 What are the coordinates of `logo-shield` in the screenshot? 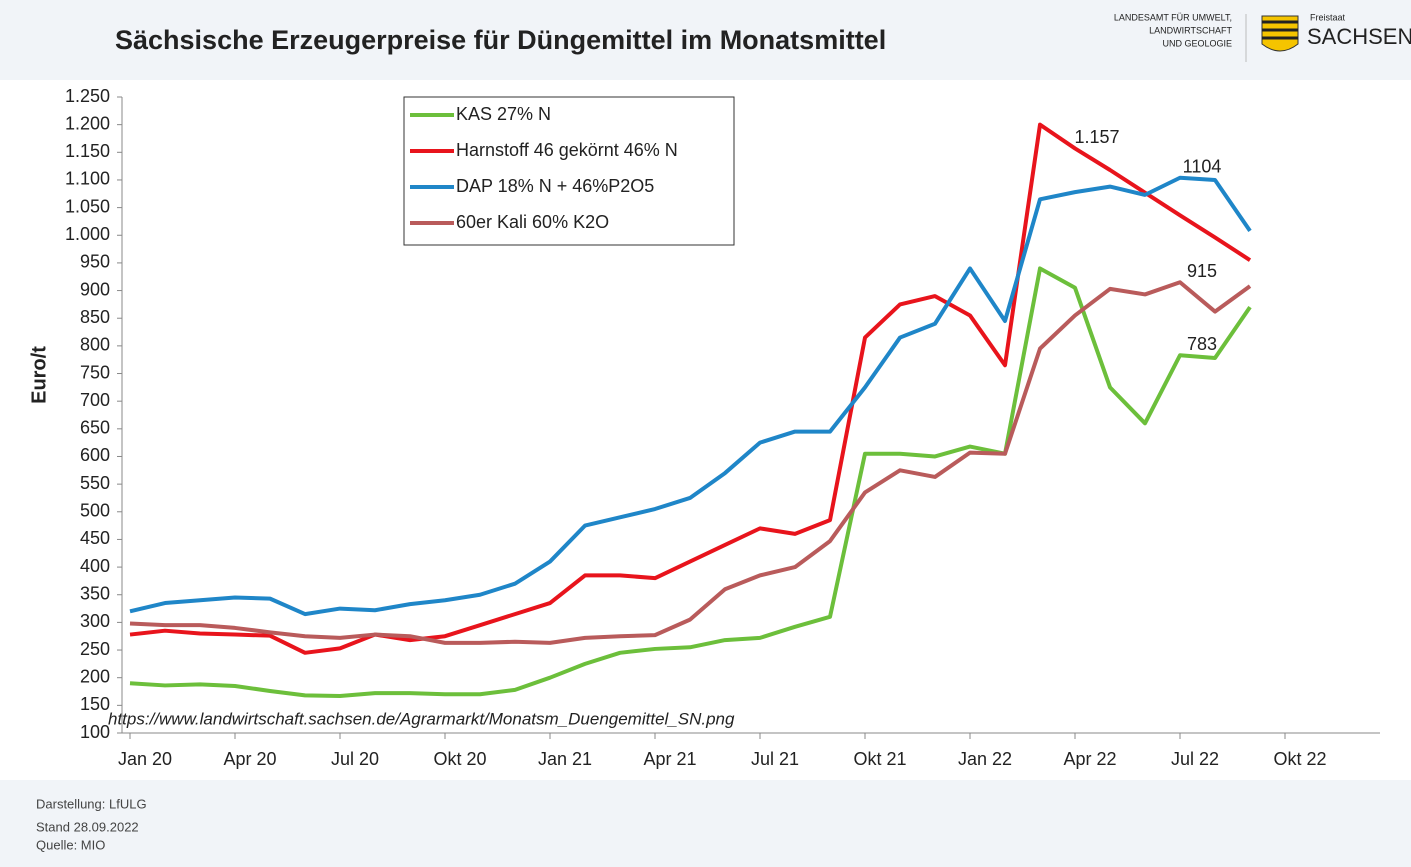 It's located at (1280, 33).